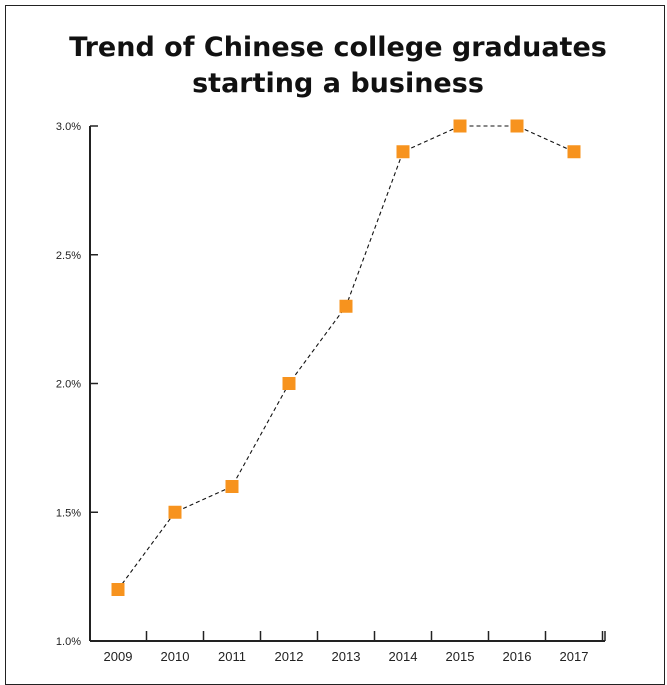  I want to click on y-tick-label: 1.0%, so click(68, 642).